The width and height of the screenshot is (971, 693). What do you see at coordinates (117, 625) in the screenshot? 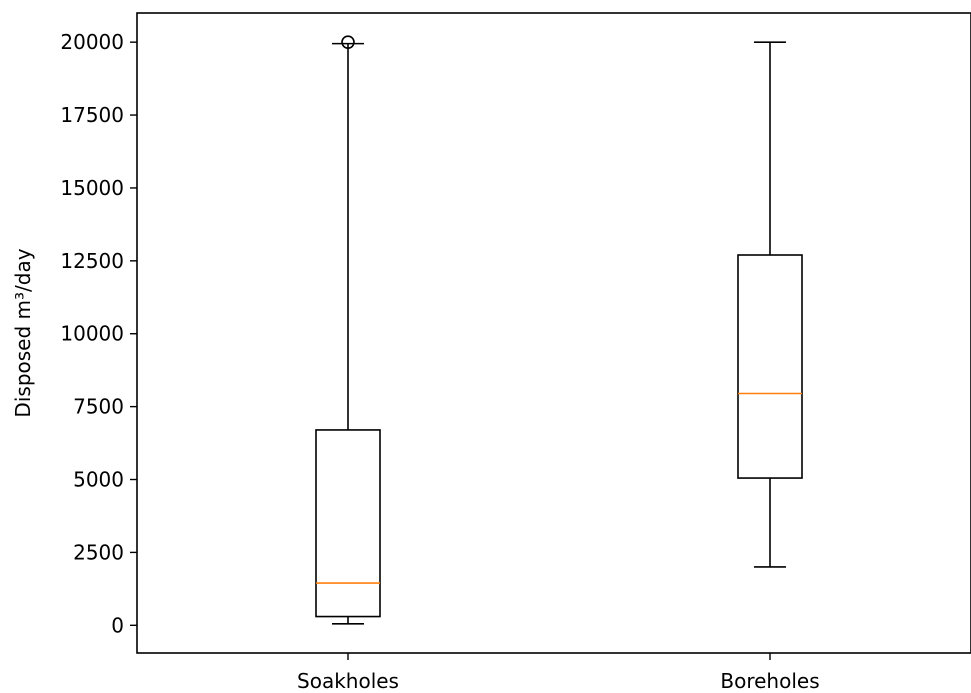
I see `y-tick-label: 0` at bounding box center [117, 625].